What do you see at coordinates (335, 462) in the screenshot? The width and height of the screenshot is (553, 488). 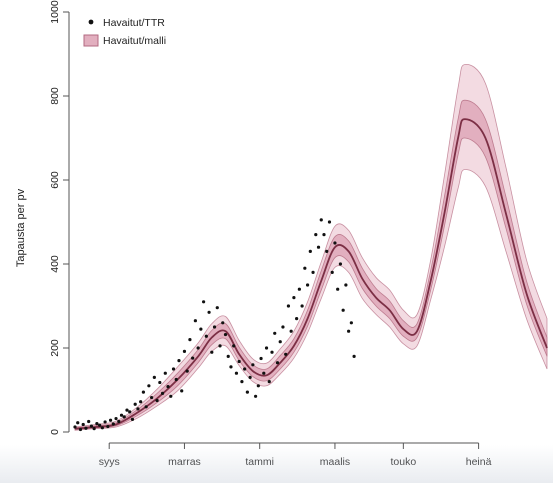 I see `x-tick-label: maalis` at bounding box center [335, 462].